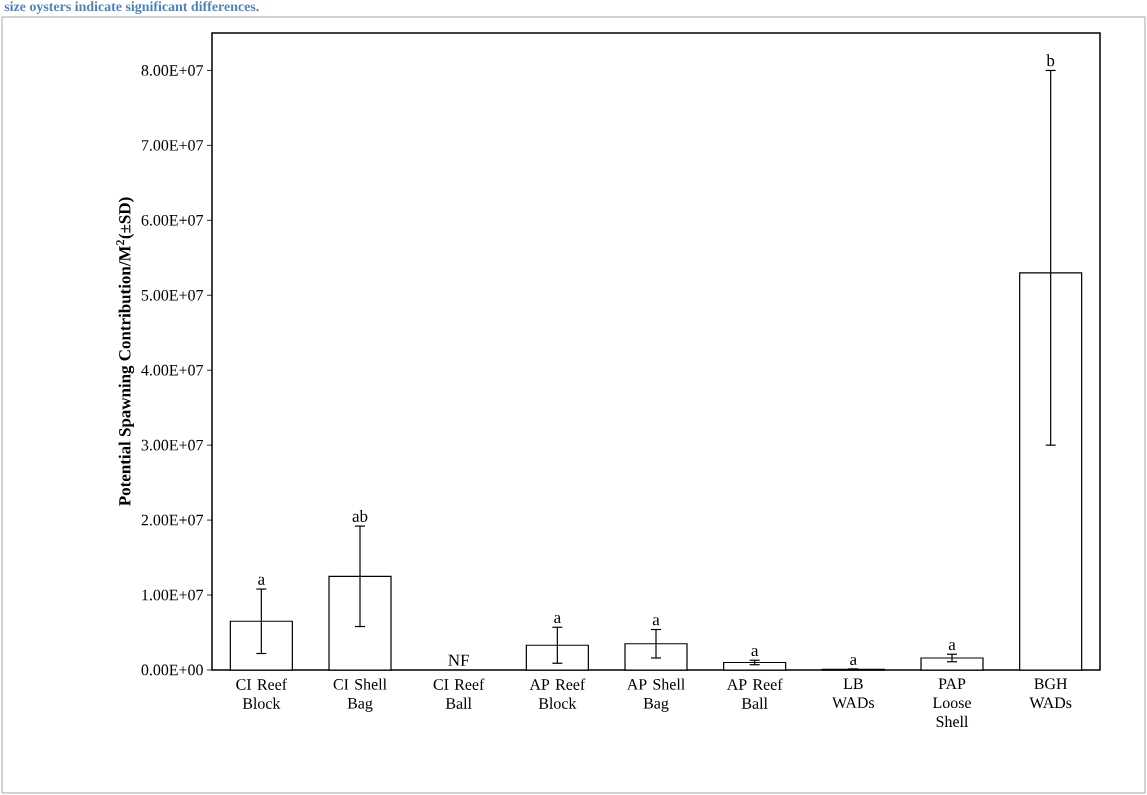 The width and height of the screenshot is (1147, 795). I want to click on x-tick-label: LB WADs, so click(853, 693).